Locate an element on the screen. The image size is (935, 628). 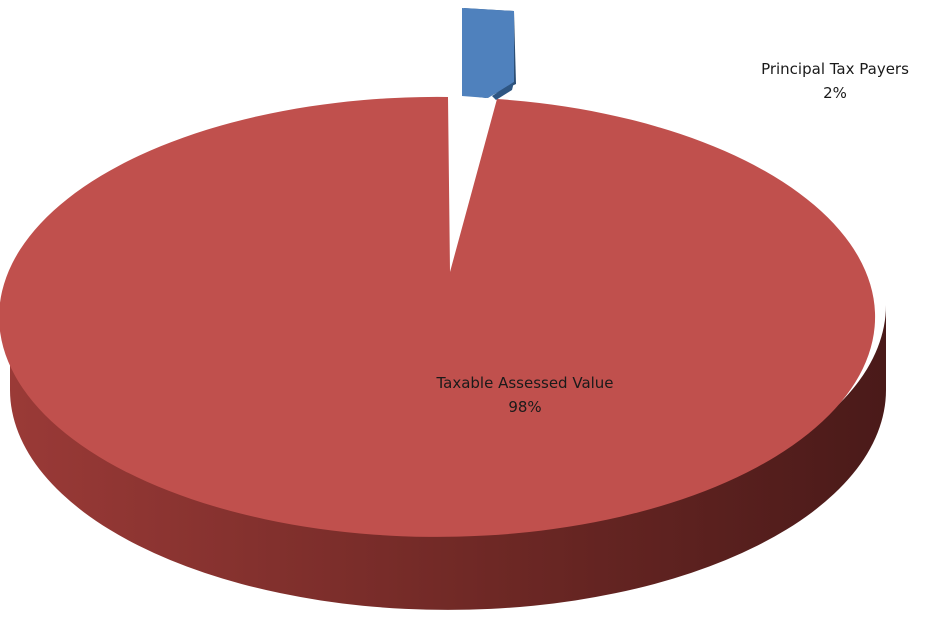
label-principal-tax-payers-name: Principal Tax Payers is located at coordinates (835, 69).